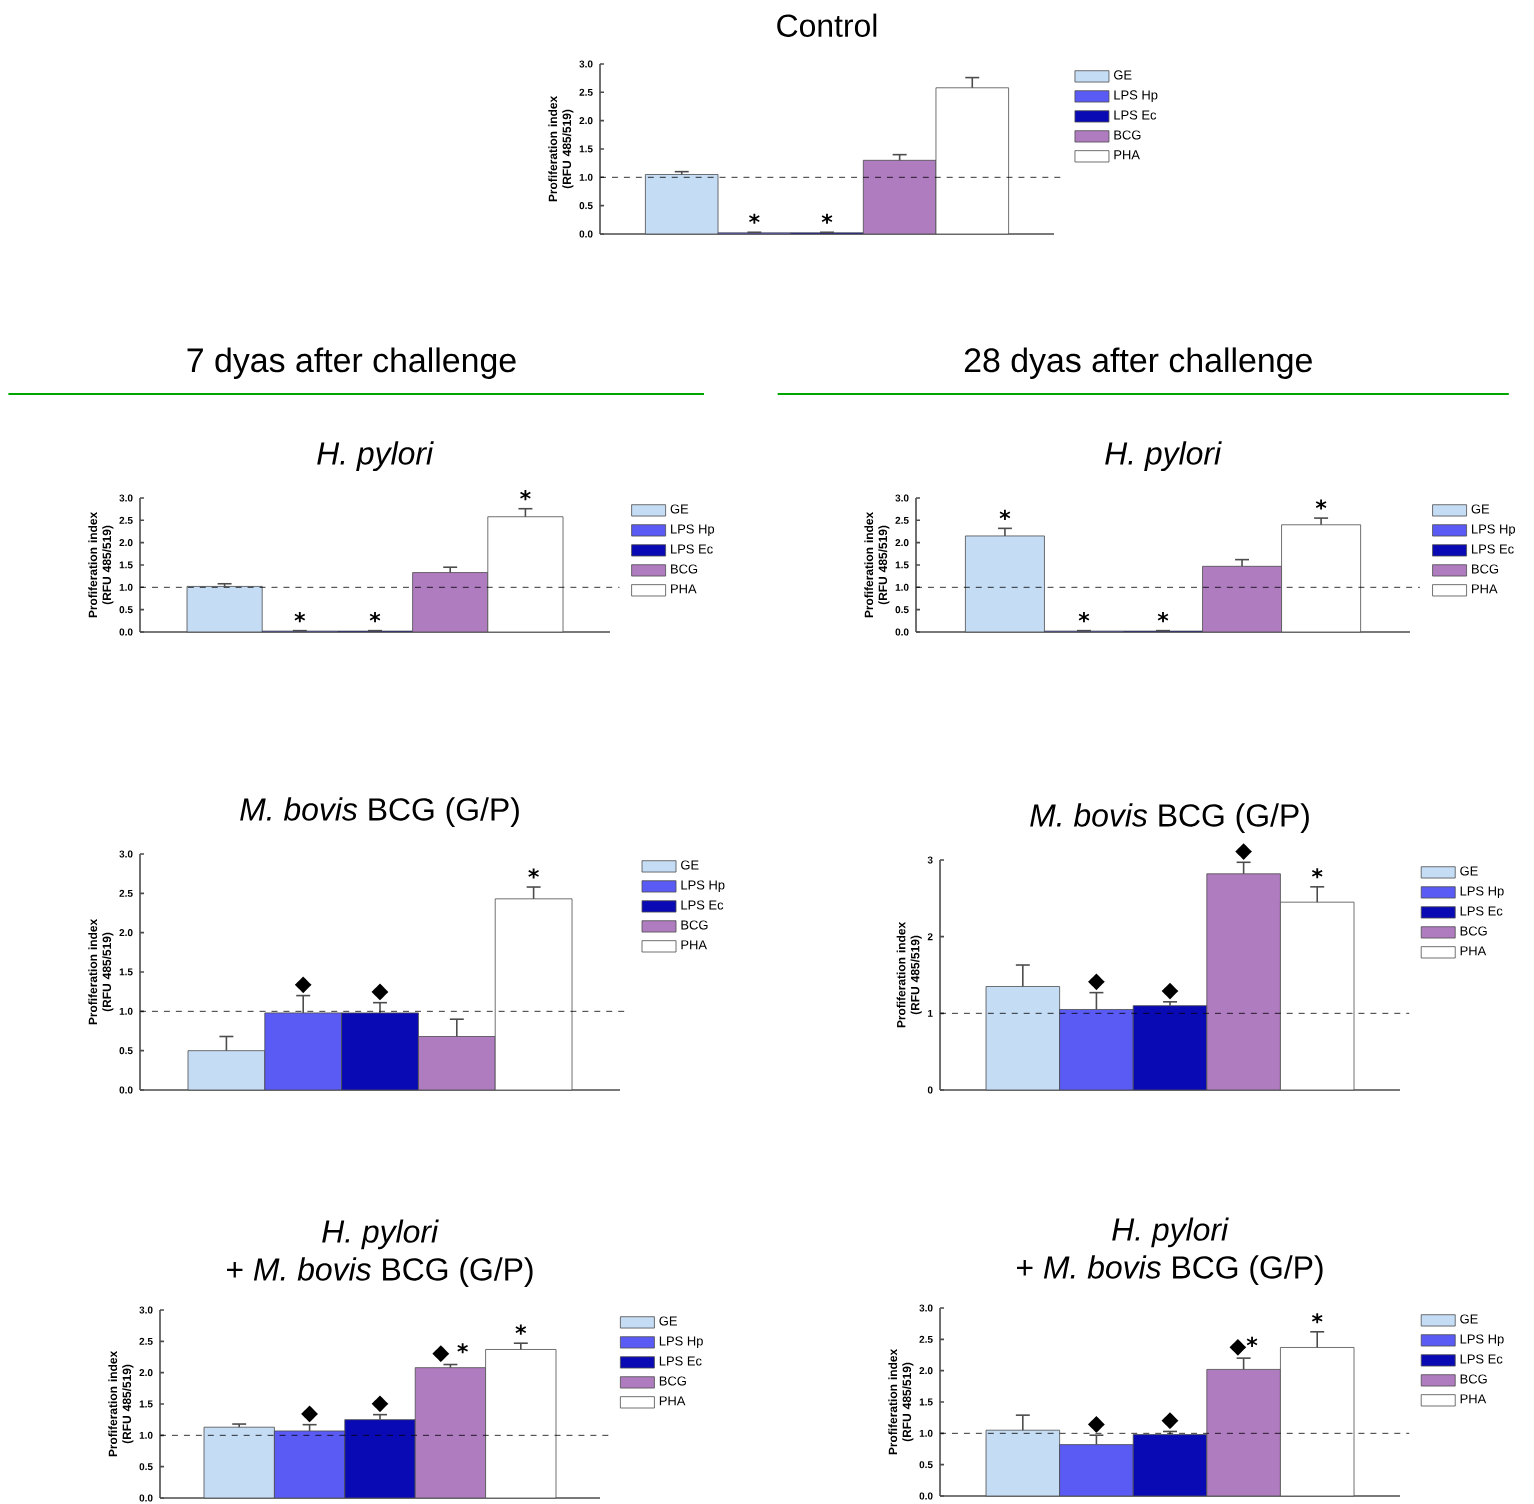 Image resolution: width=1534 pixels, height=1504 pixels. I want to click on text: 7 dyas after challenge, so click(351, 363).